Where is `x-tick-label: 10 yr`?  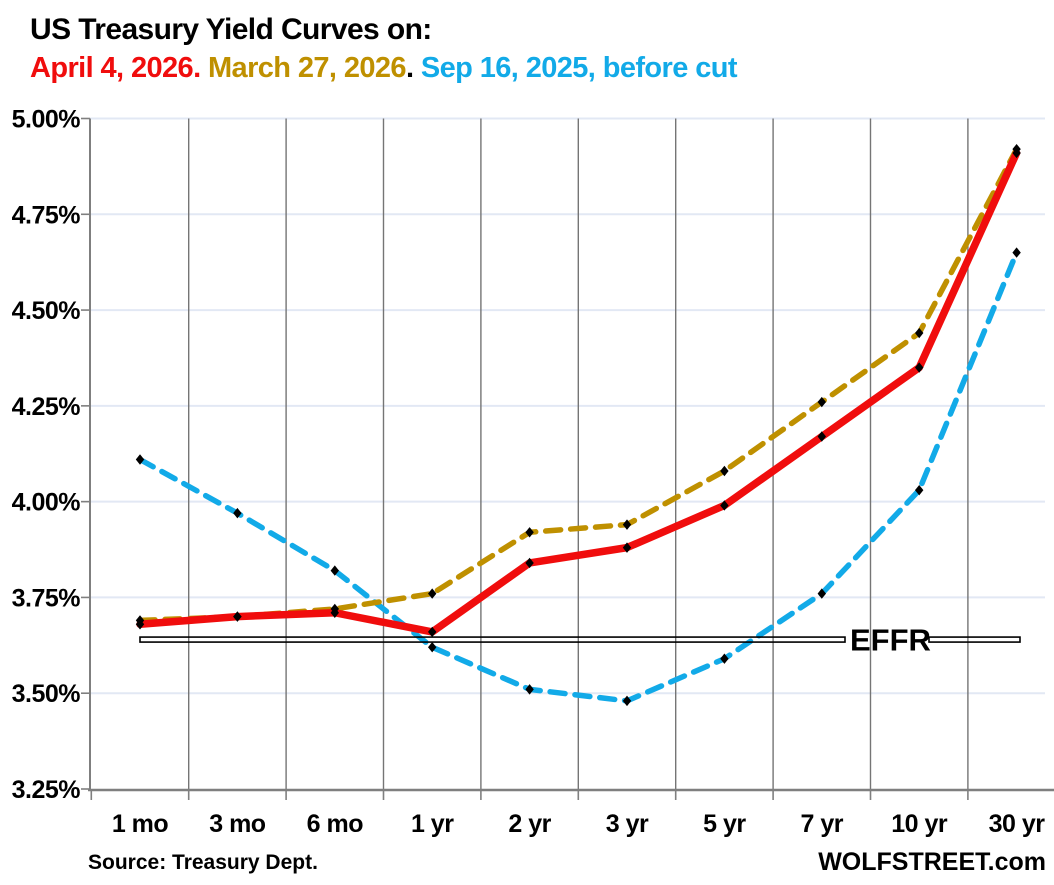 x-tick-label: 10 yr is located at coordinates (919, 824).